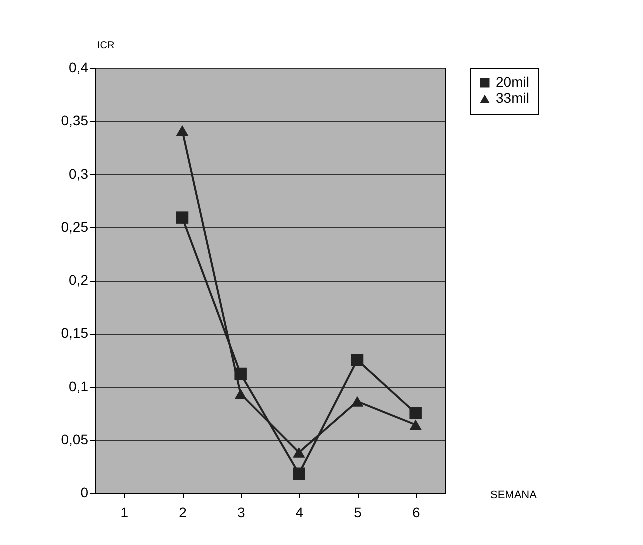 This screenshot has height=545, width=643. I want to click on y-tick-label: 0,35, so click(75, 120).